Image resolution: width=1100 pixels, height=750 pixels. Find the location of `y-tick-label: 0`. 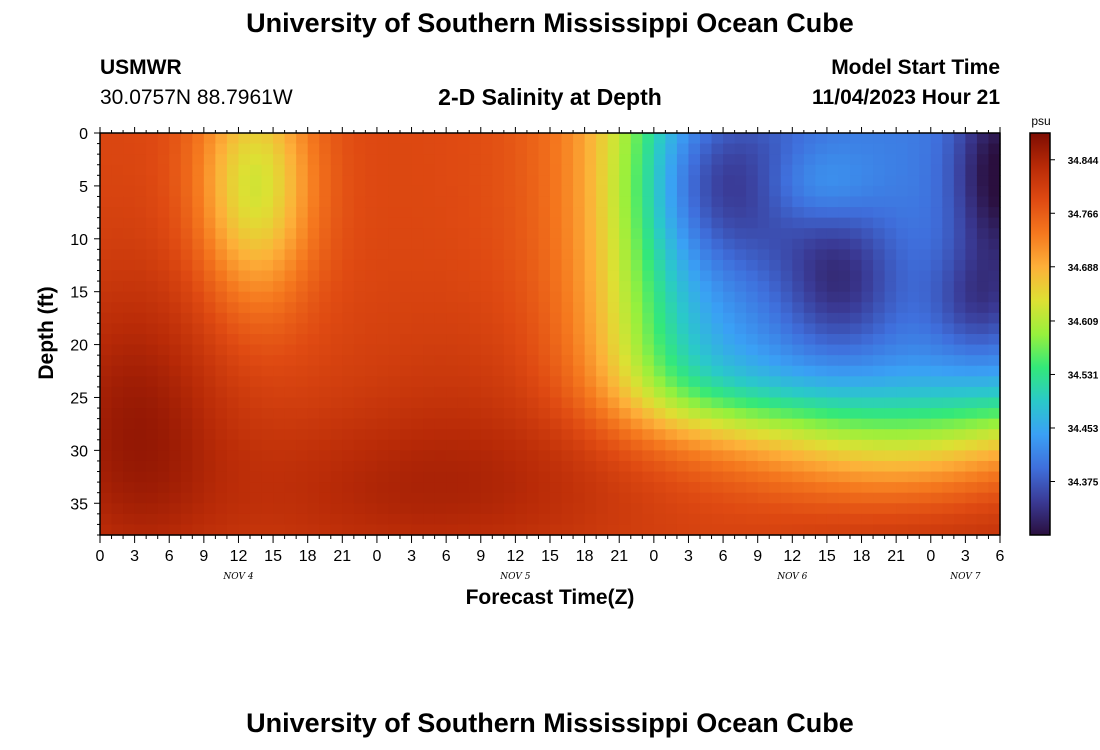

y-tick-label: 0 is located at coordinates (83, 134).